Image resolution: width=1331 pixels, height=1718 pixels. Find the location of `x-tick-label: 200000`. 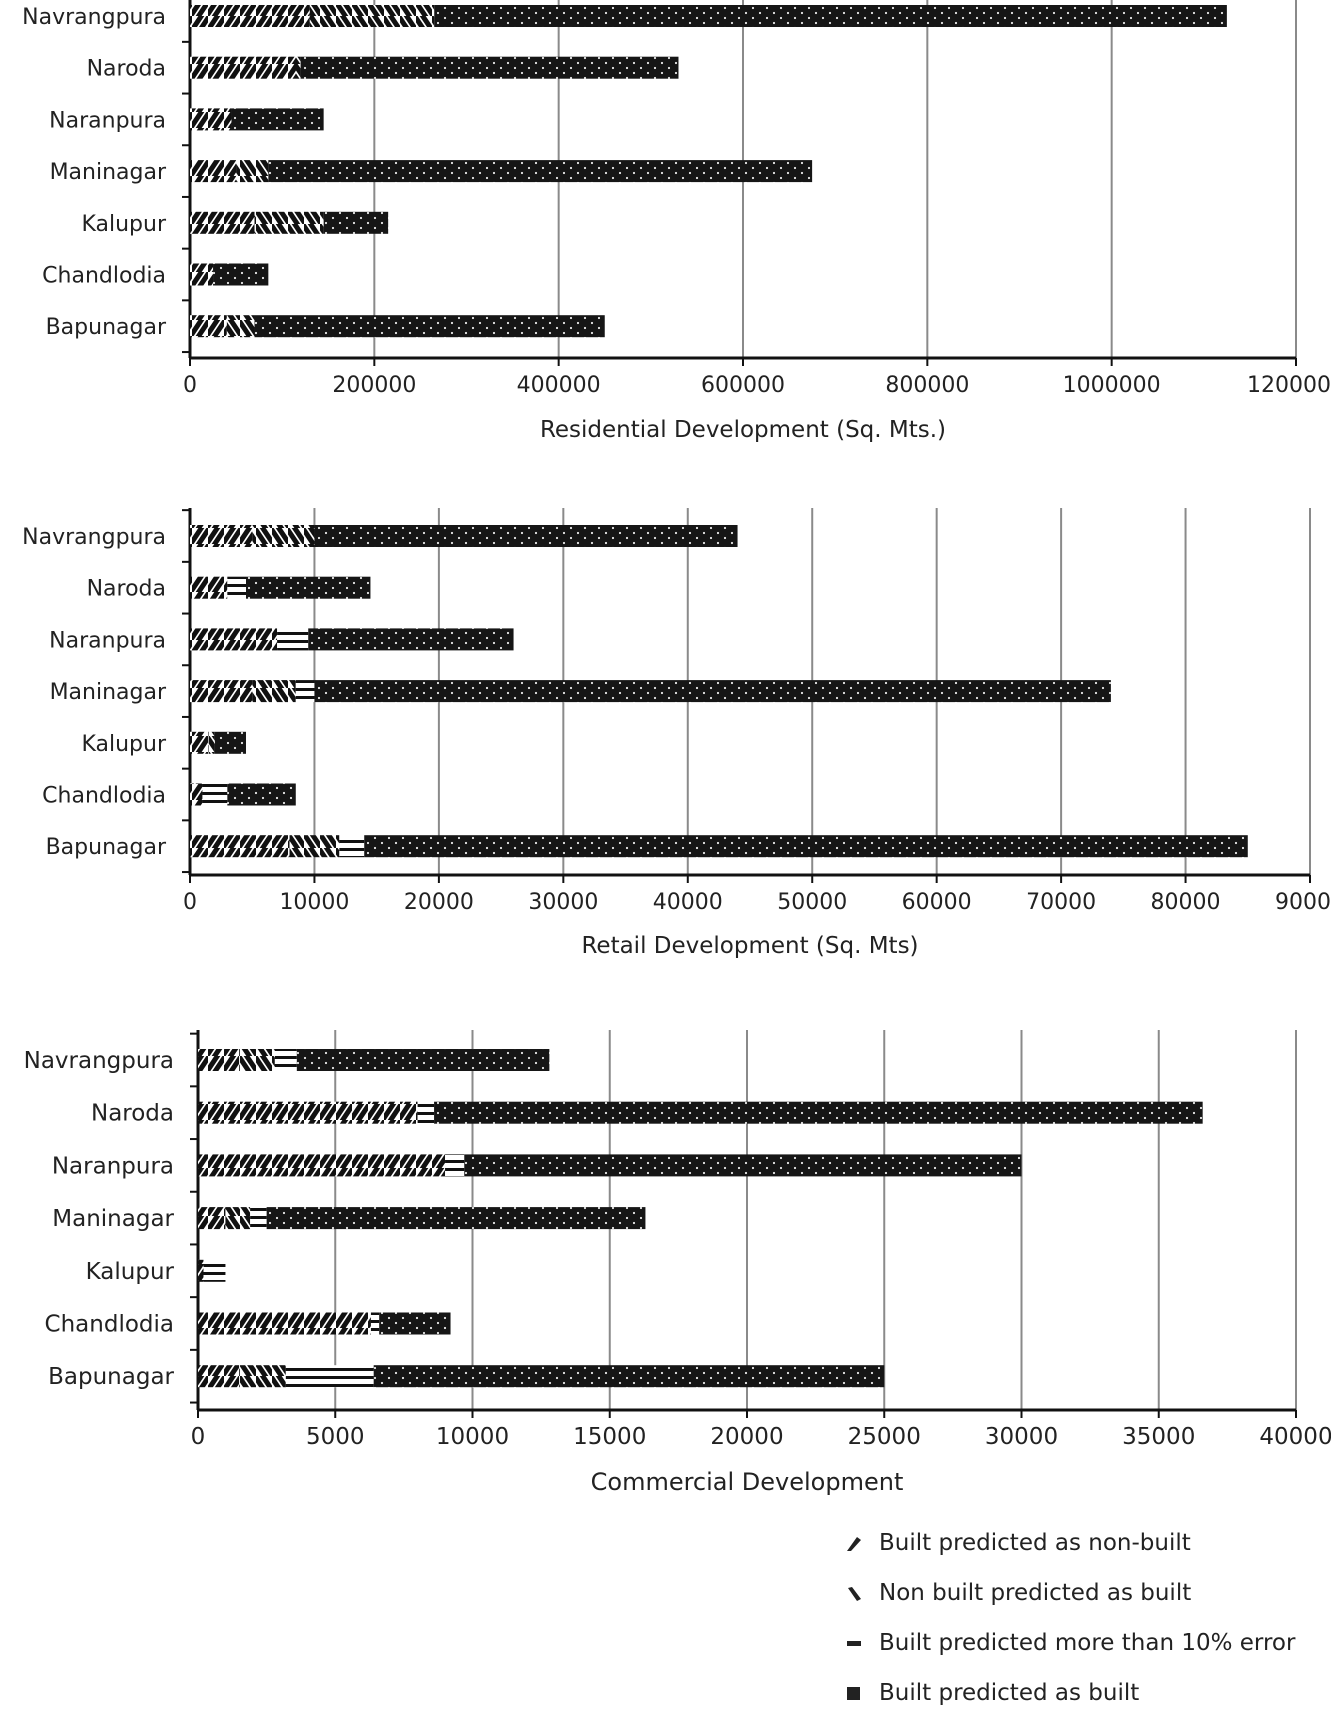

x-tick-label: 200000 is located at coordinates (374, 385).